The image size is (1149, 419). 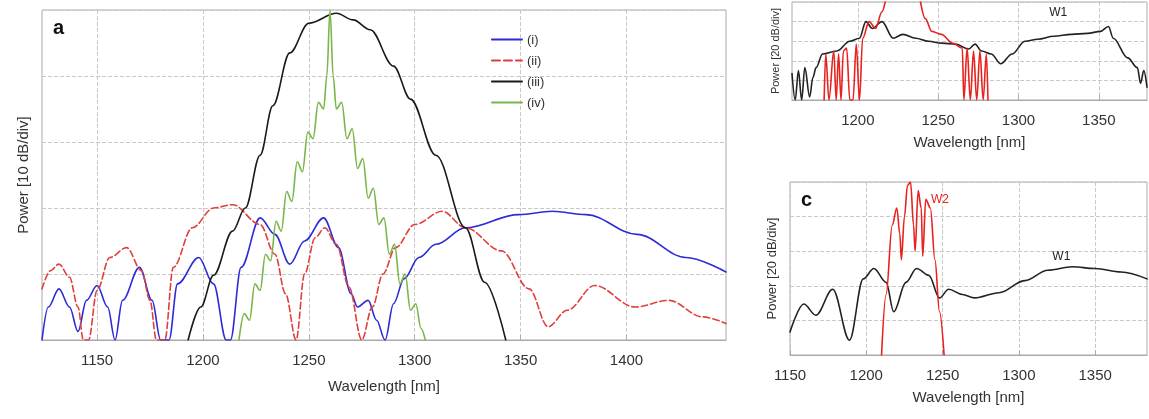 I want to click on legend-label: (ii), so click(x=534, y=60).